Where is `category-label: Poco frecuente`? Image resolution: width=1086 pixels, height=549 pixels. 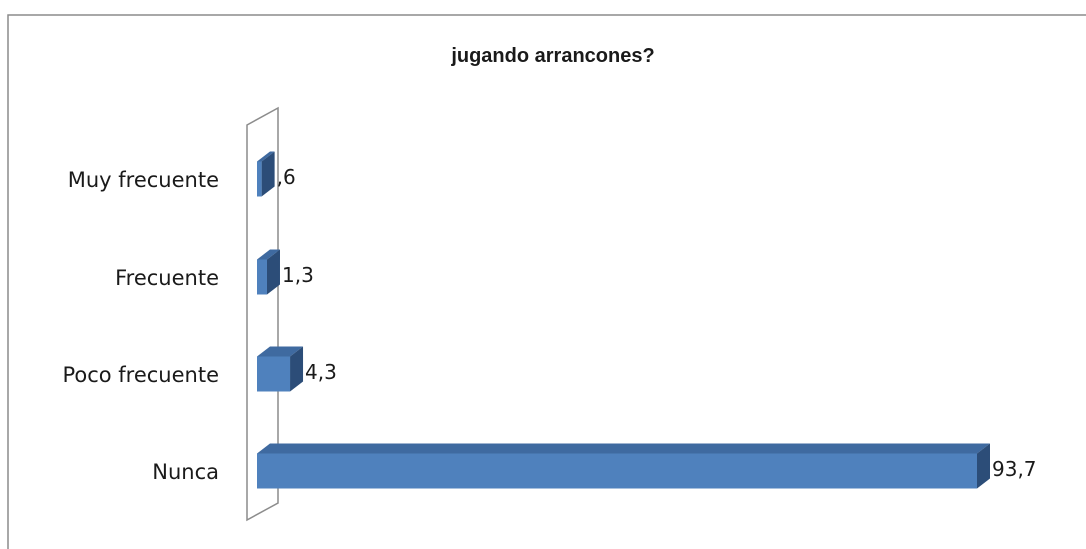
category-label: Poco frecuente is located at coordinates (140, 375).